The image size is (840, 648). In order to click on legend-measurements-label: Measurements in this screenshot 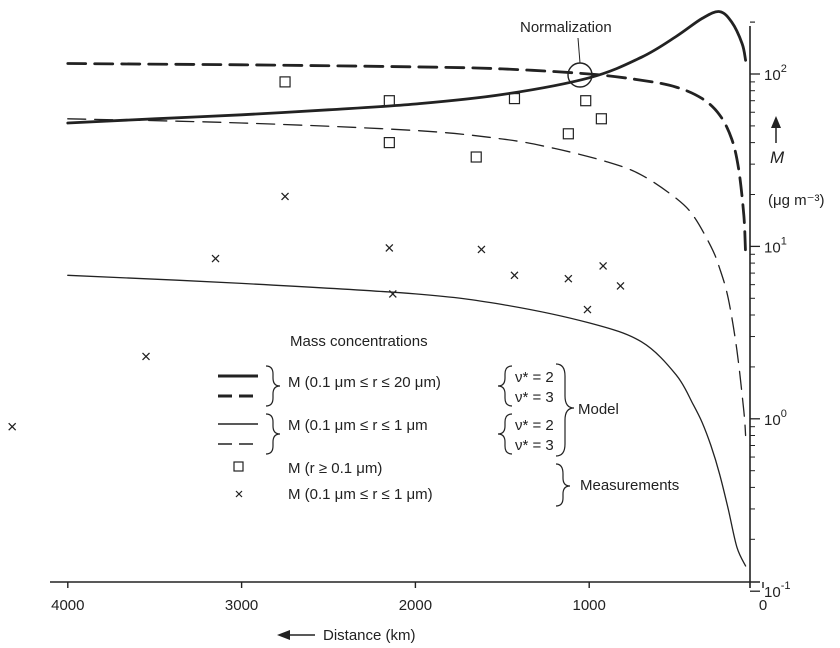, I will do `click(629, 485)`.